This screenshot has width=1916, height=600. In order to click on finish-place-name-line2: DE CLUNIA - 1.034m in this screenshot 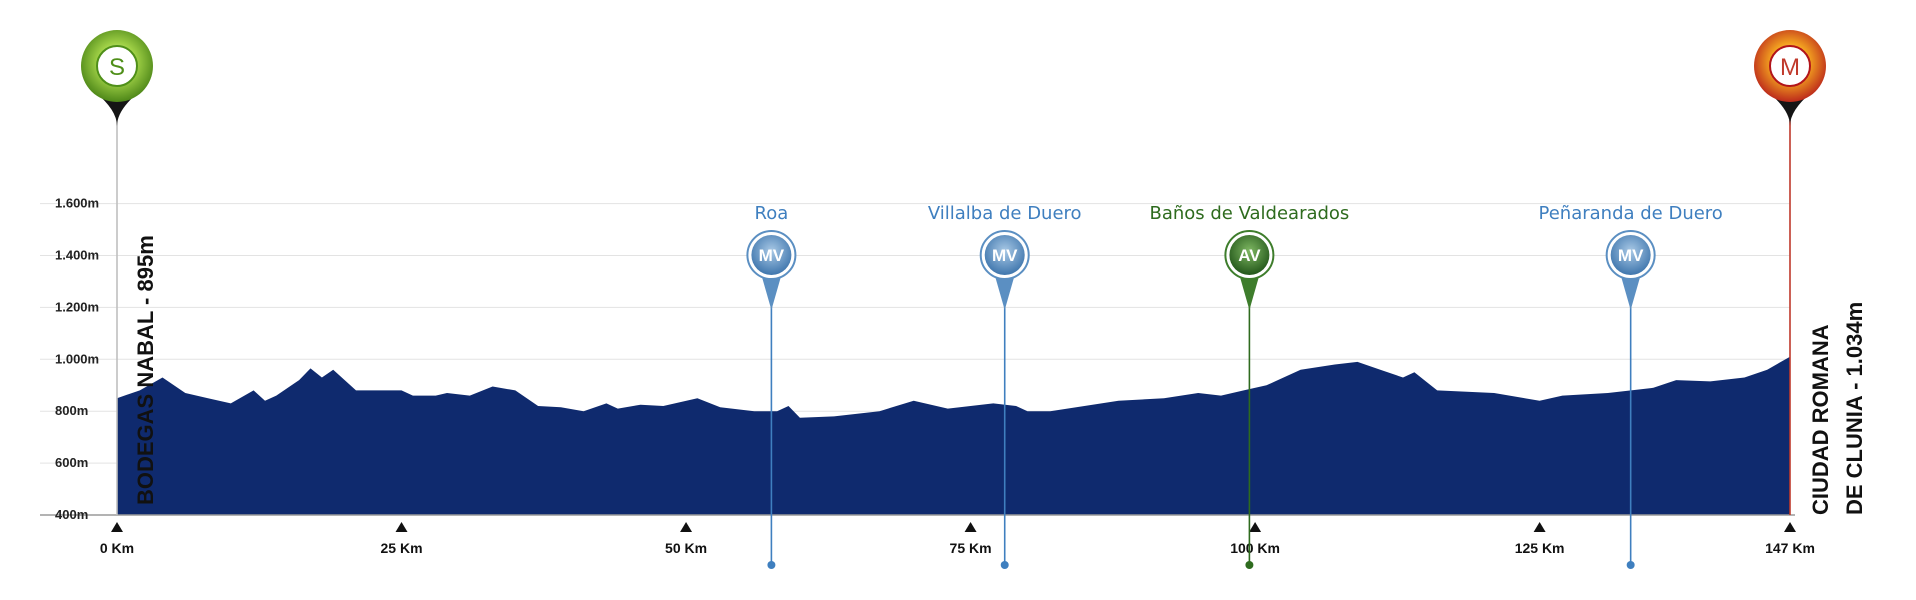, I will do `click(1854, 408)`.